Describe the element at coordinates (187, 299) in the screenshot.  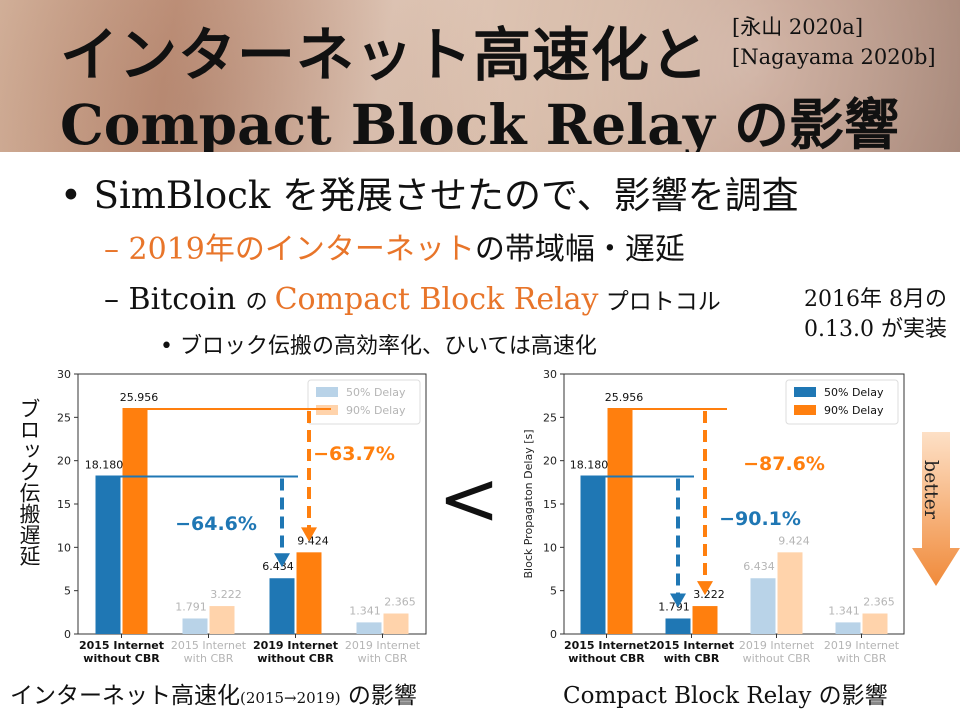
I see `bitcoin-text: Bitcoin` at that location.